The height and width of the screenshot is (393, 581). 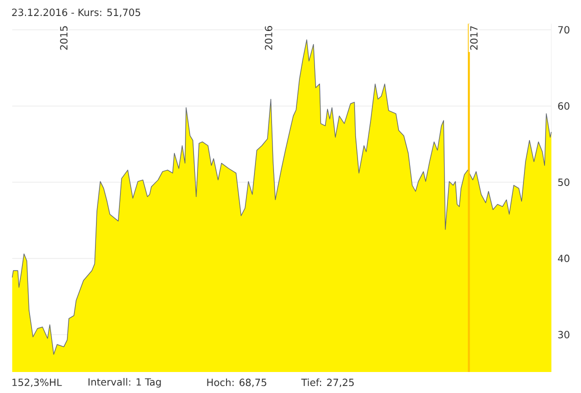 I want to click on text: Hoch: 68,75, so click(x=236, y=383).